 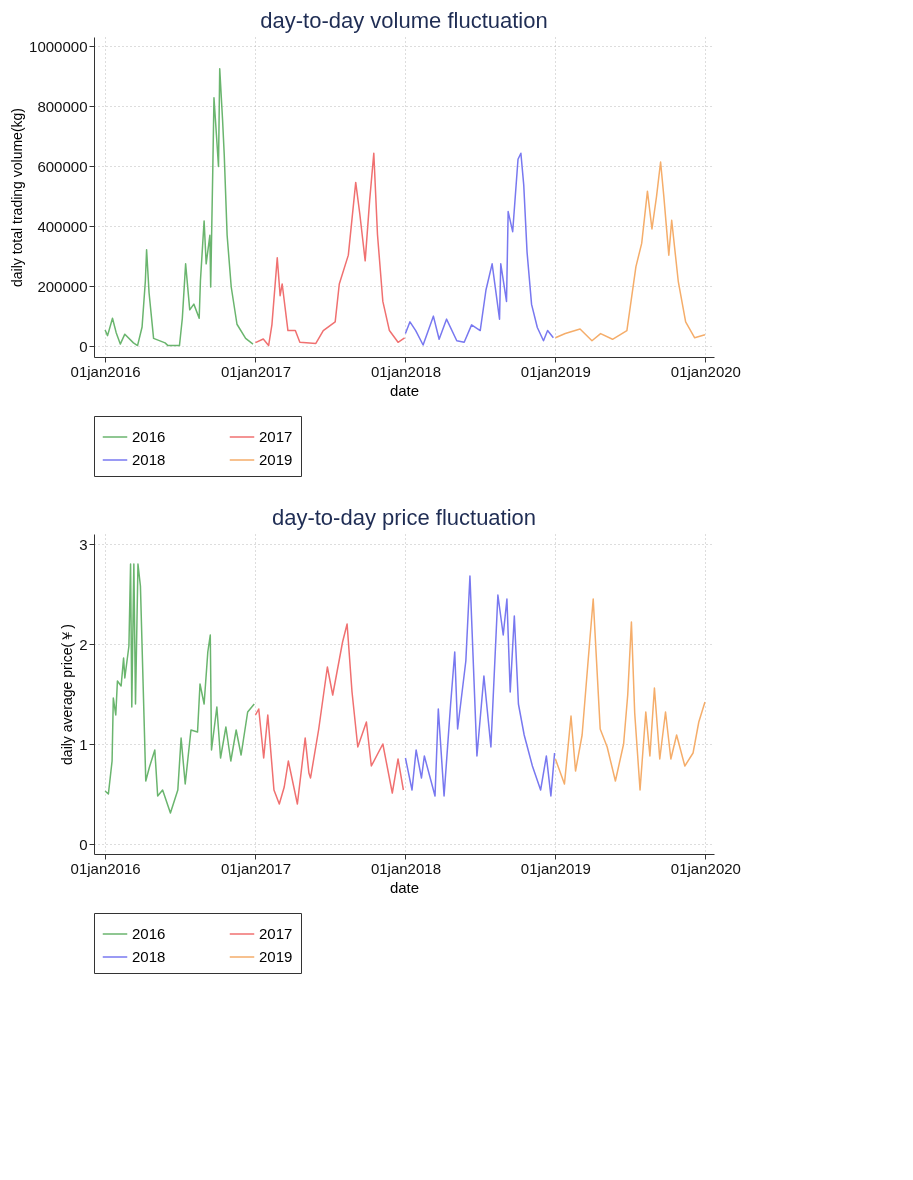 I want to click on y-tick-label: 800000, so click(x=62, y=106).